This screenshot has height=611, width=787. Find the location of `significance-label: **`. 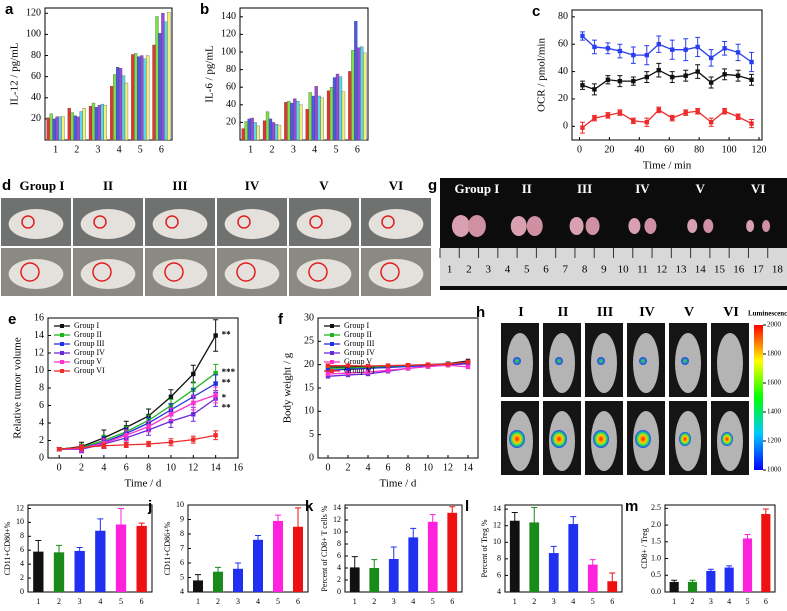

significance-label: ** is located at coordinates (227, 335).